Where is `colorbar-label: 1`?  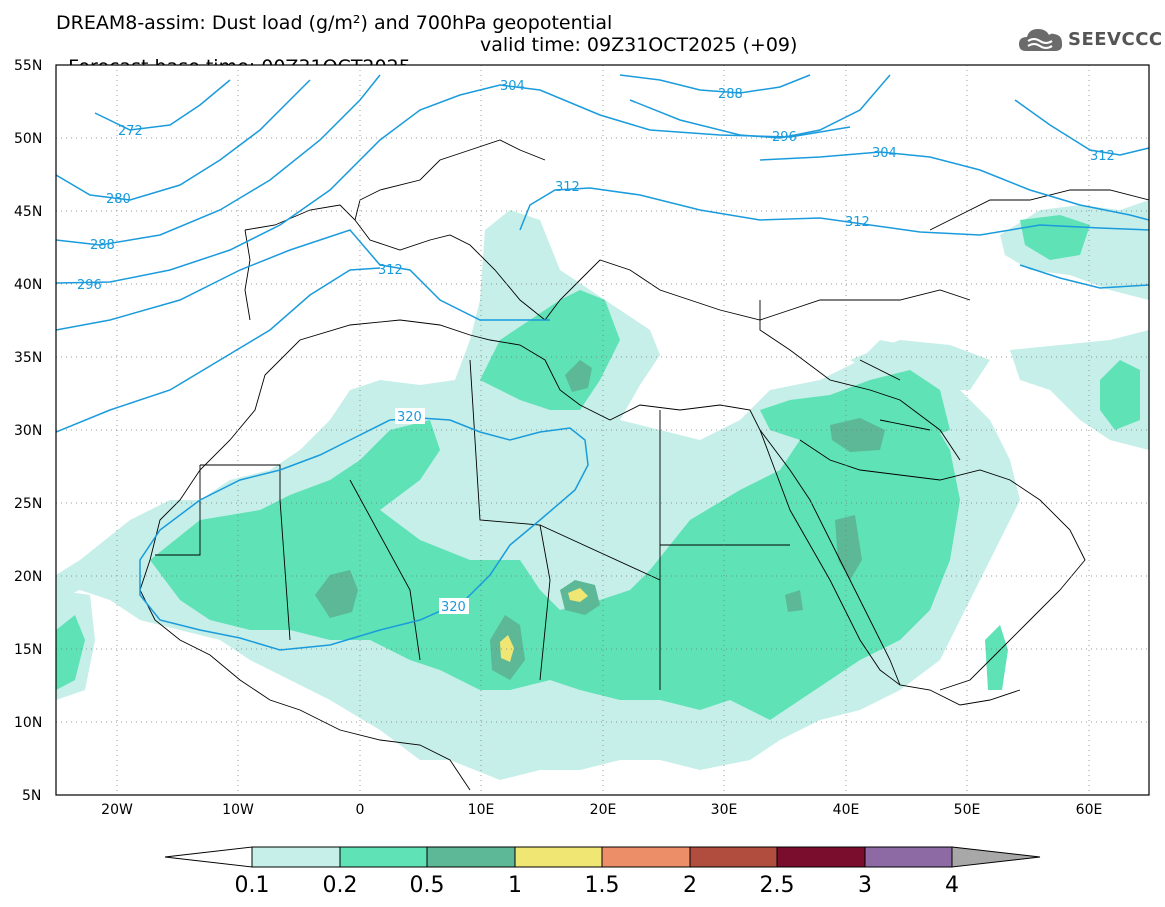
colorbar-label: 1 is located at coordinates (515, 885).